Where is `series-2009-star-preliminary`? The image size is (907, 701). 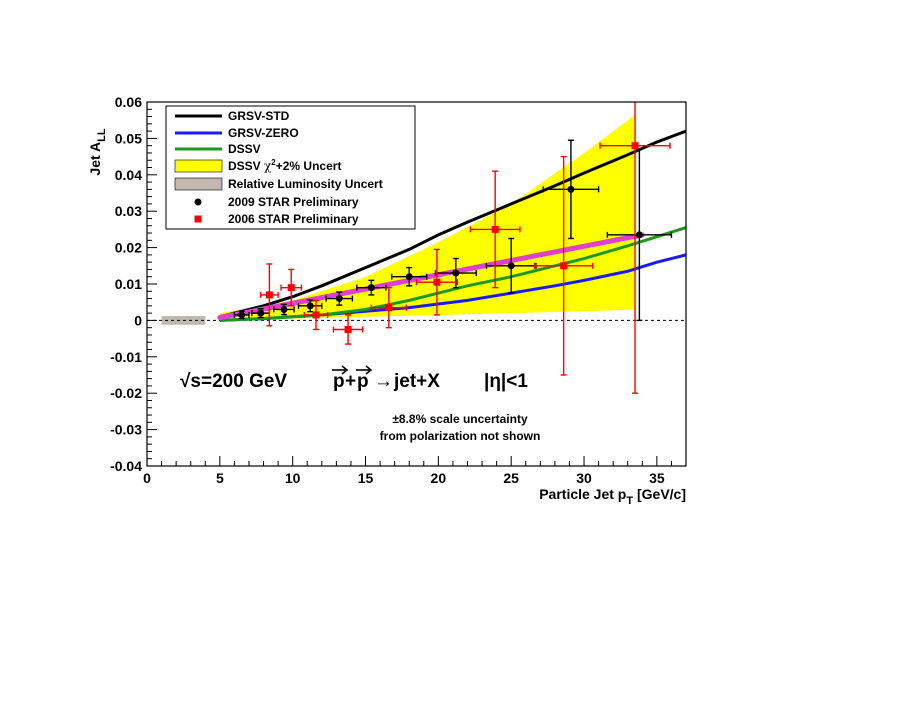
series-2009-star-preliminary is located at coordinates (453, 230).